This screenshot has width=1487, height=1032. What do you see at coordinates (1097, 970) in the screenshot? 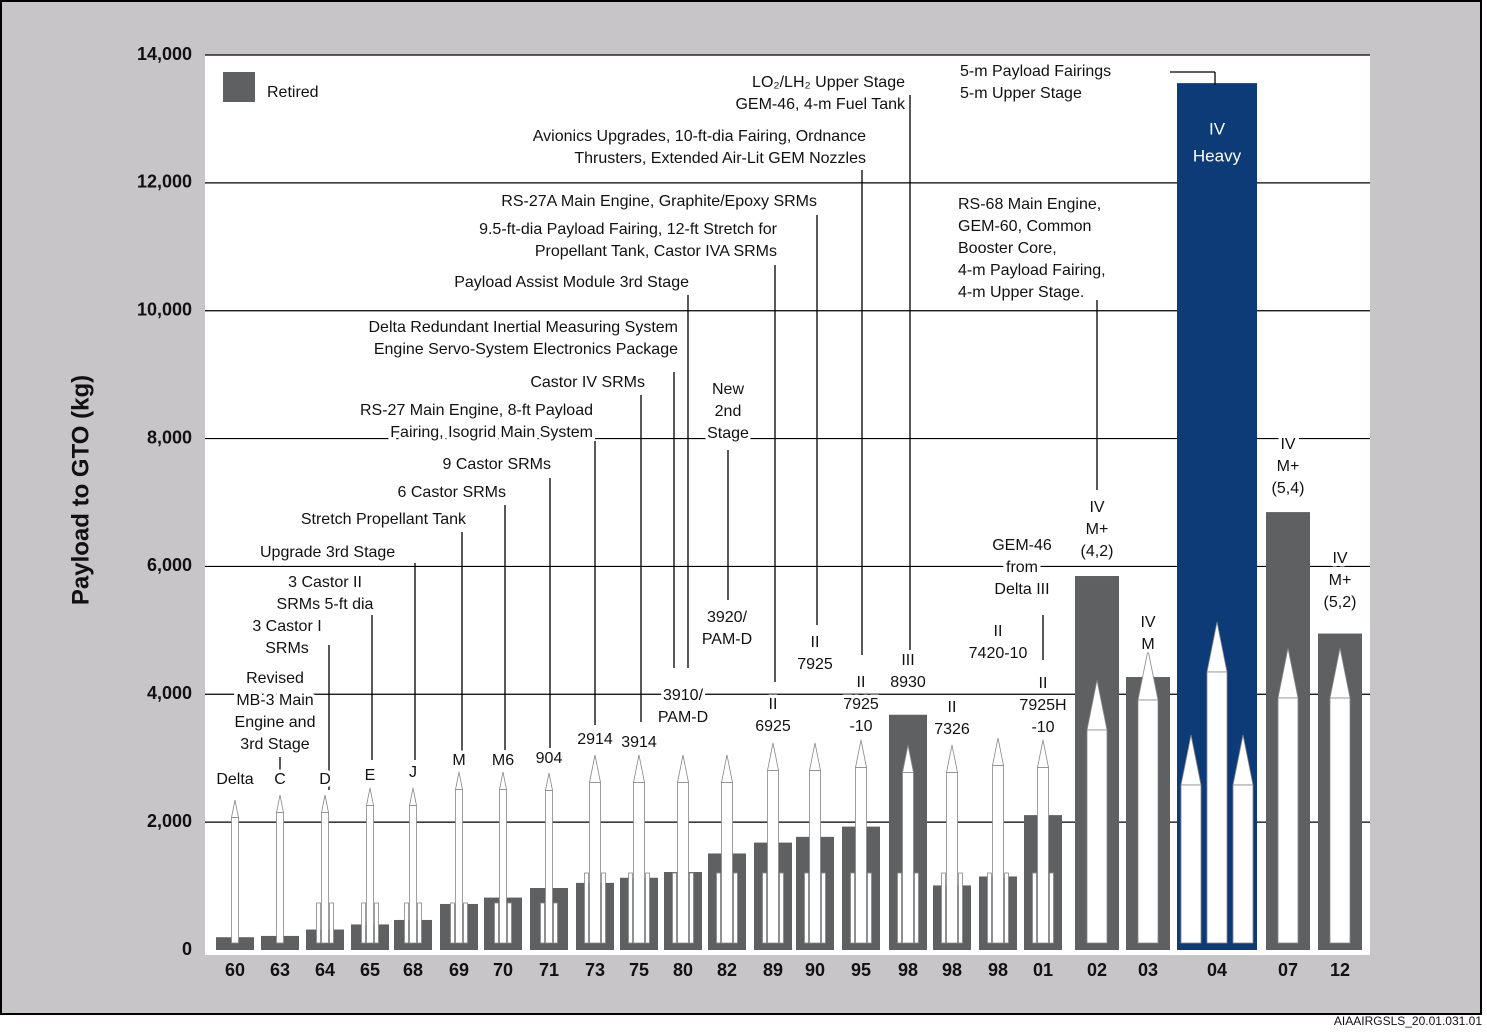
I see `x-tick-label: 02` at bounding box center [1097, 970].